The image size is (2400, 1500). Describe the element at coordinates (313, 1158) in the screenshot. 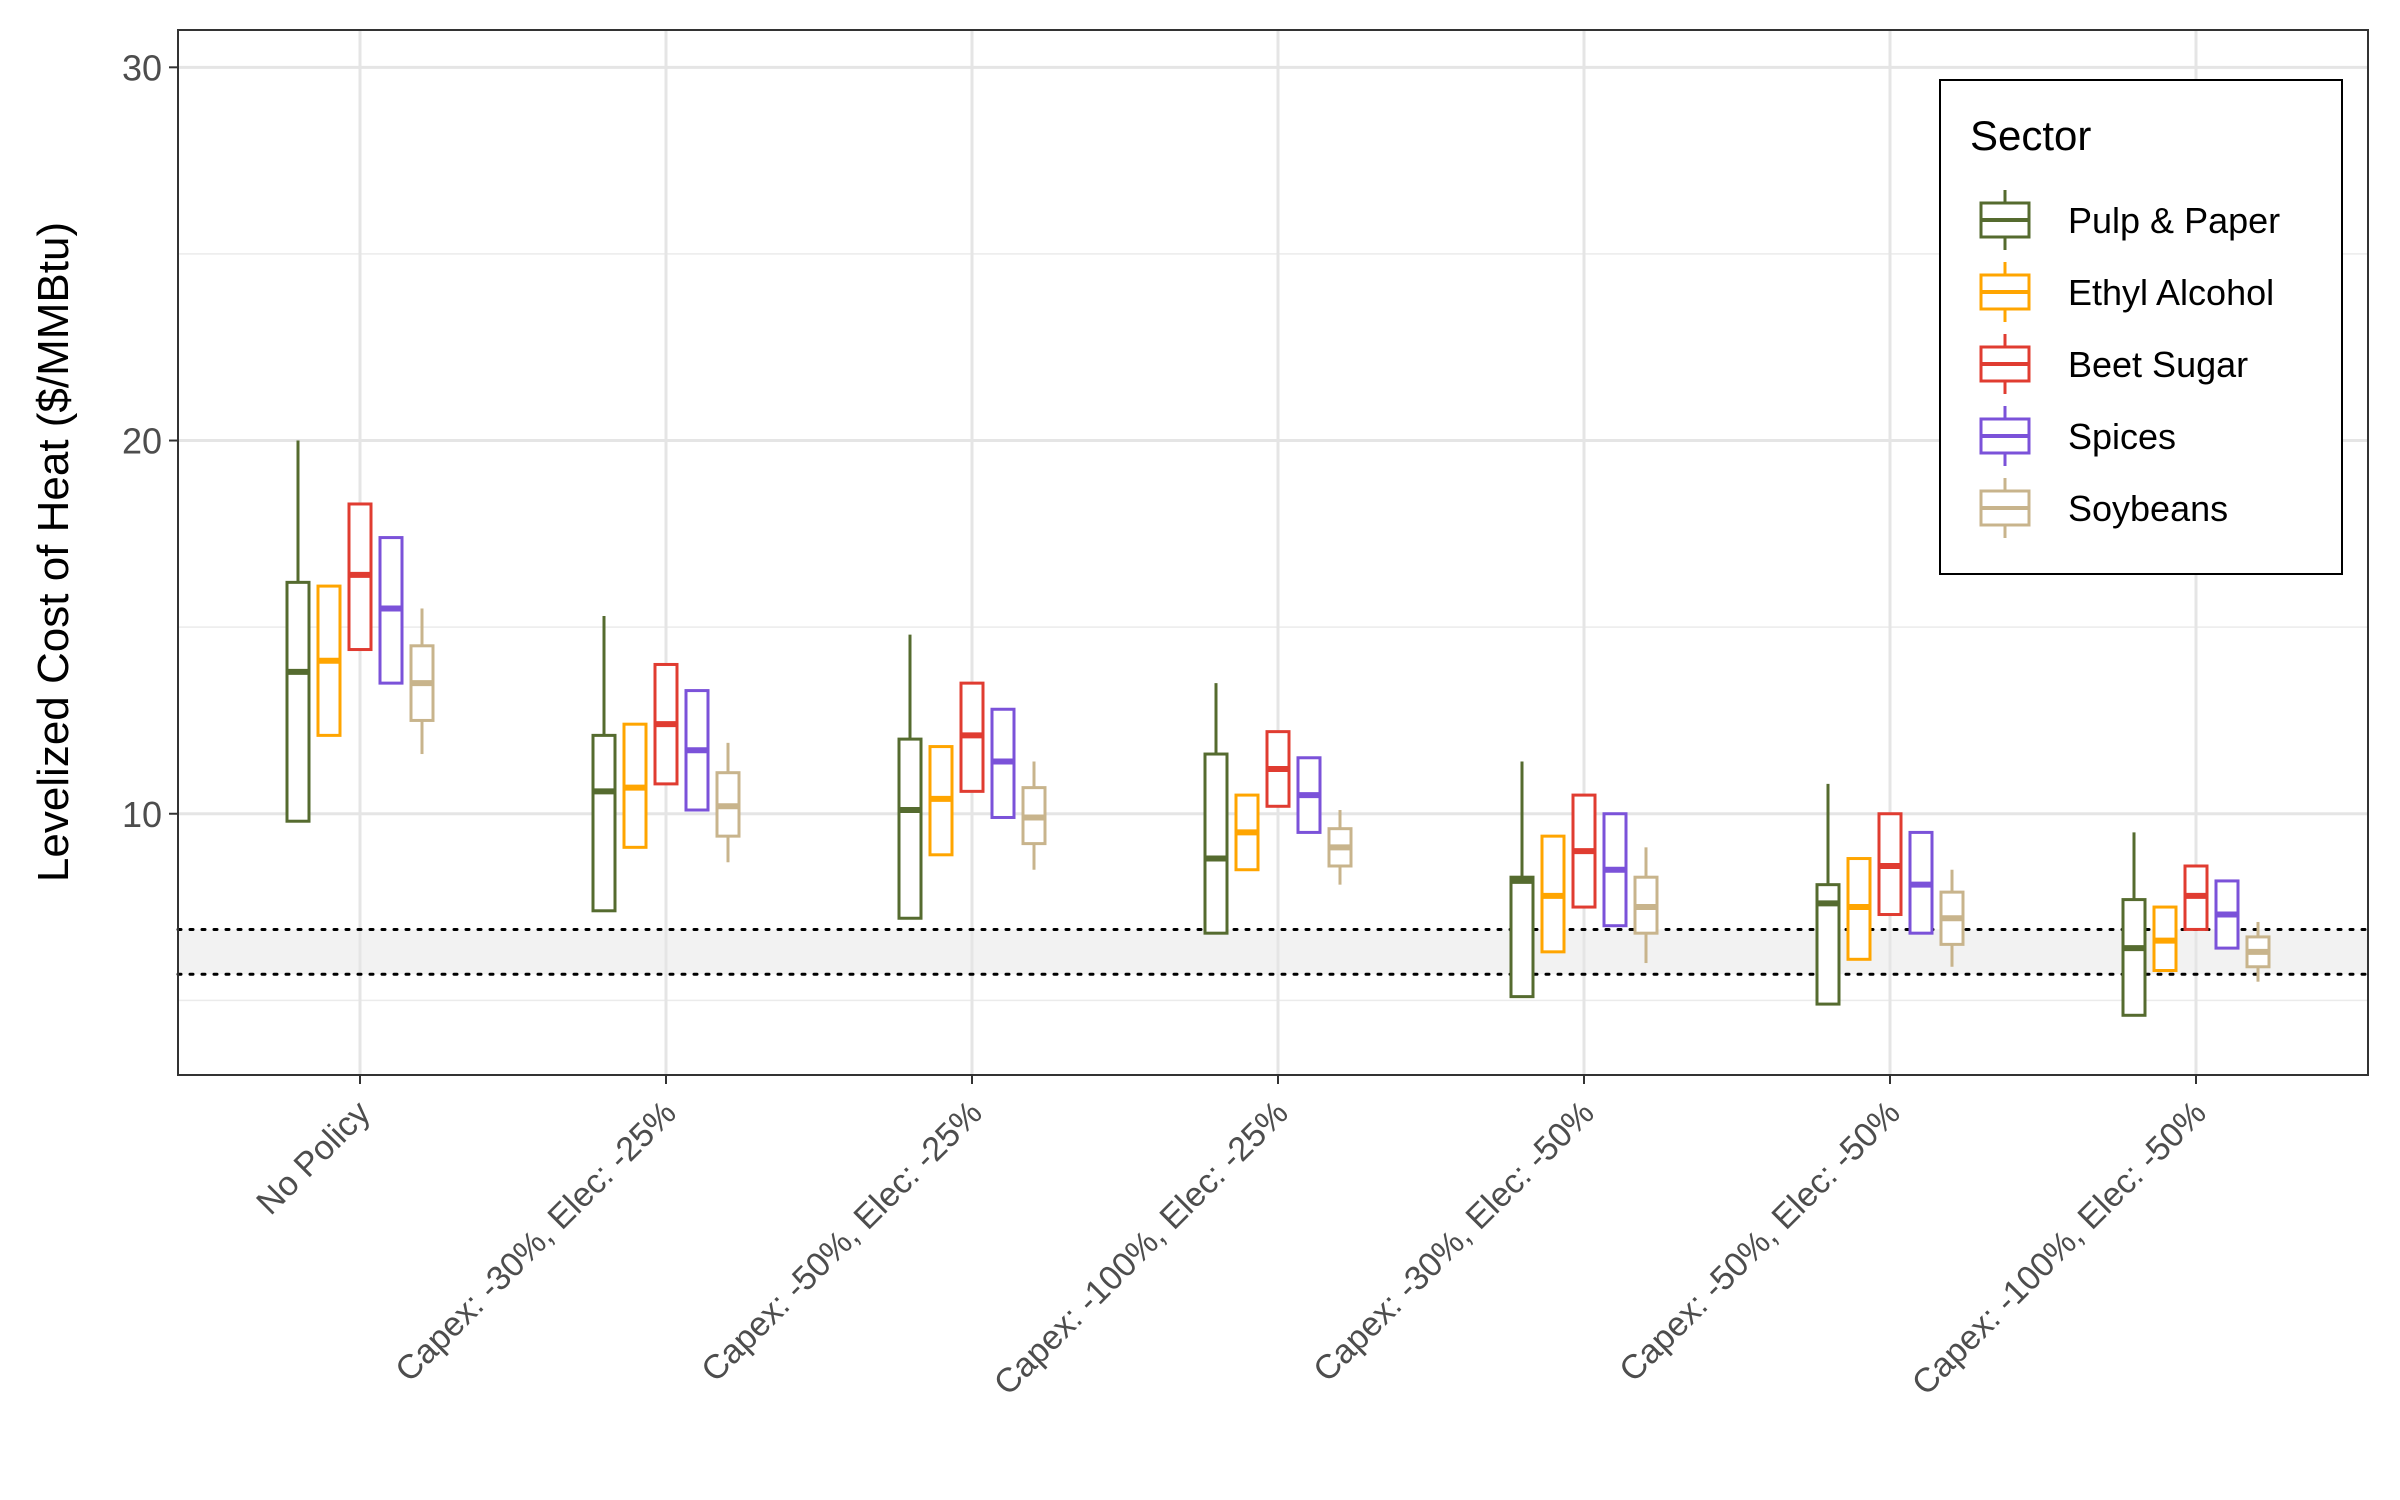

I see `x-tick-label: No Policy` at that location.